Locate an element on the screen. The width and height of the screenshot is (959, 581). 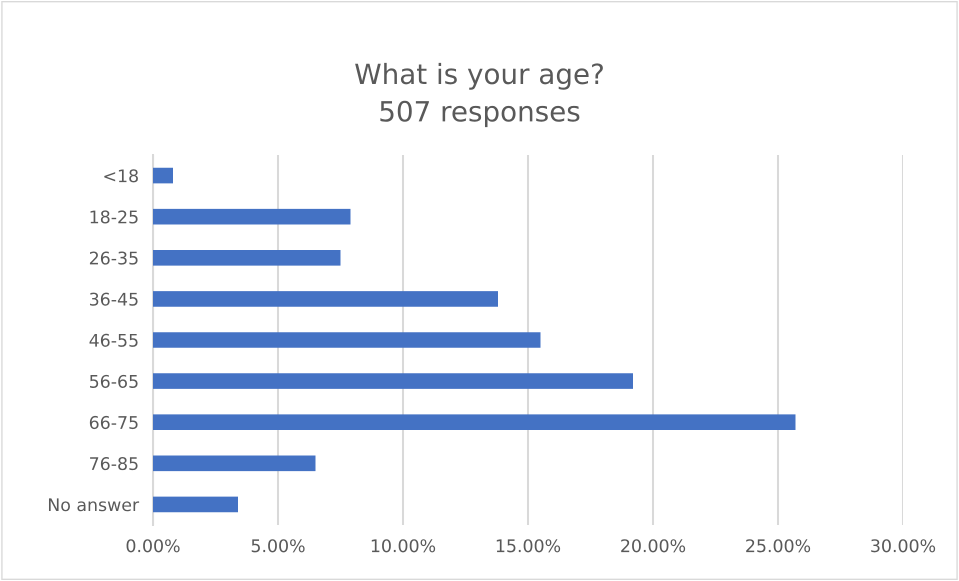
y-tick-label: <18 is located at coordinates (121, 175).